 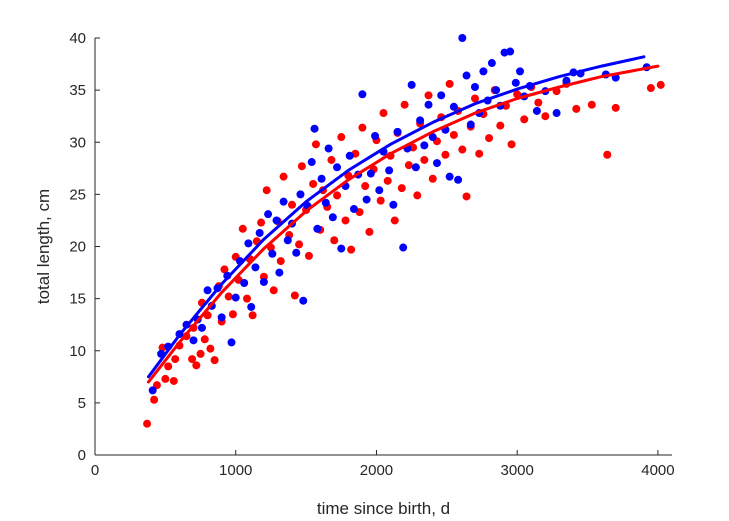 I want to click on x-tick-label: 4000, so click(x=657, y=470).